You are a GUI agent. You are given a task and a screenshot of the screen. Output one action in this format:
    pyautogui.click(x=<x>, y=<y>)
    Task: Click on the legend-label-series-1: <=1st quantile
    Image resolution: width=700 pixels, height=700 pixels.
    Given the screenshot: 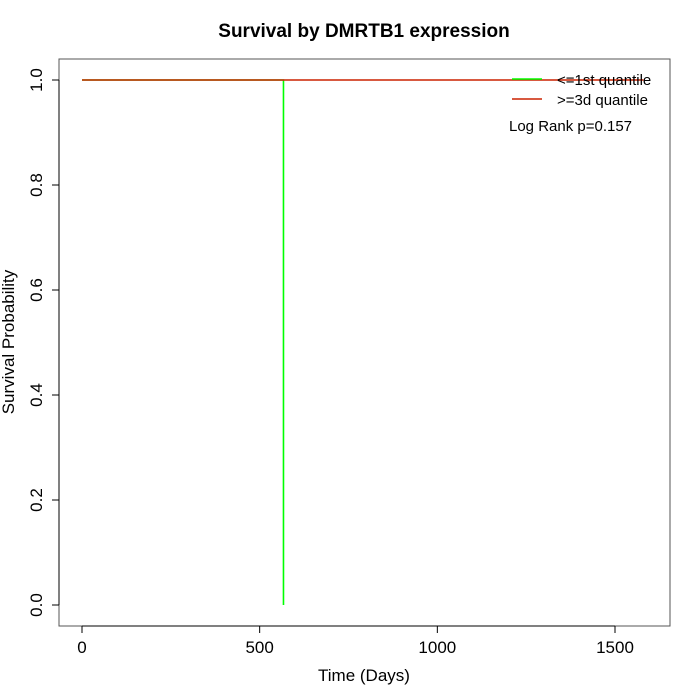 What is the action you would take?
    pyautogui.click(x=604, y=80)
    